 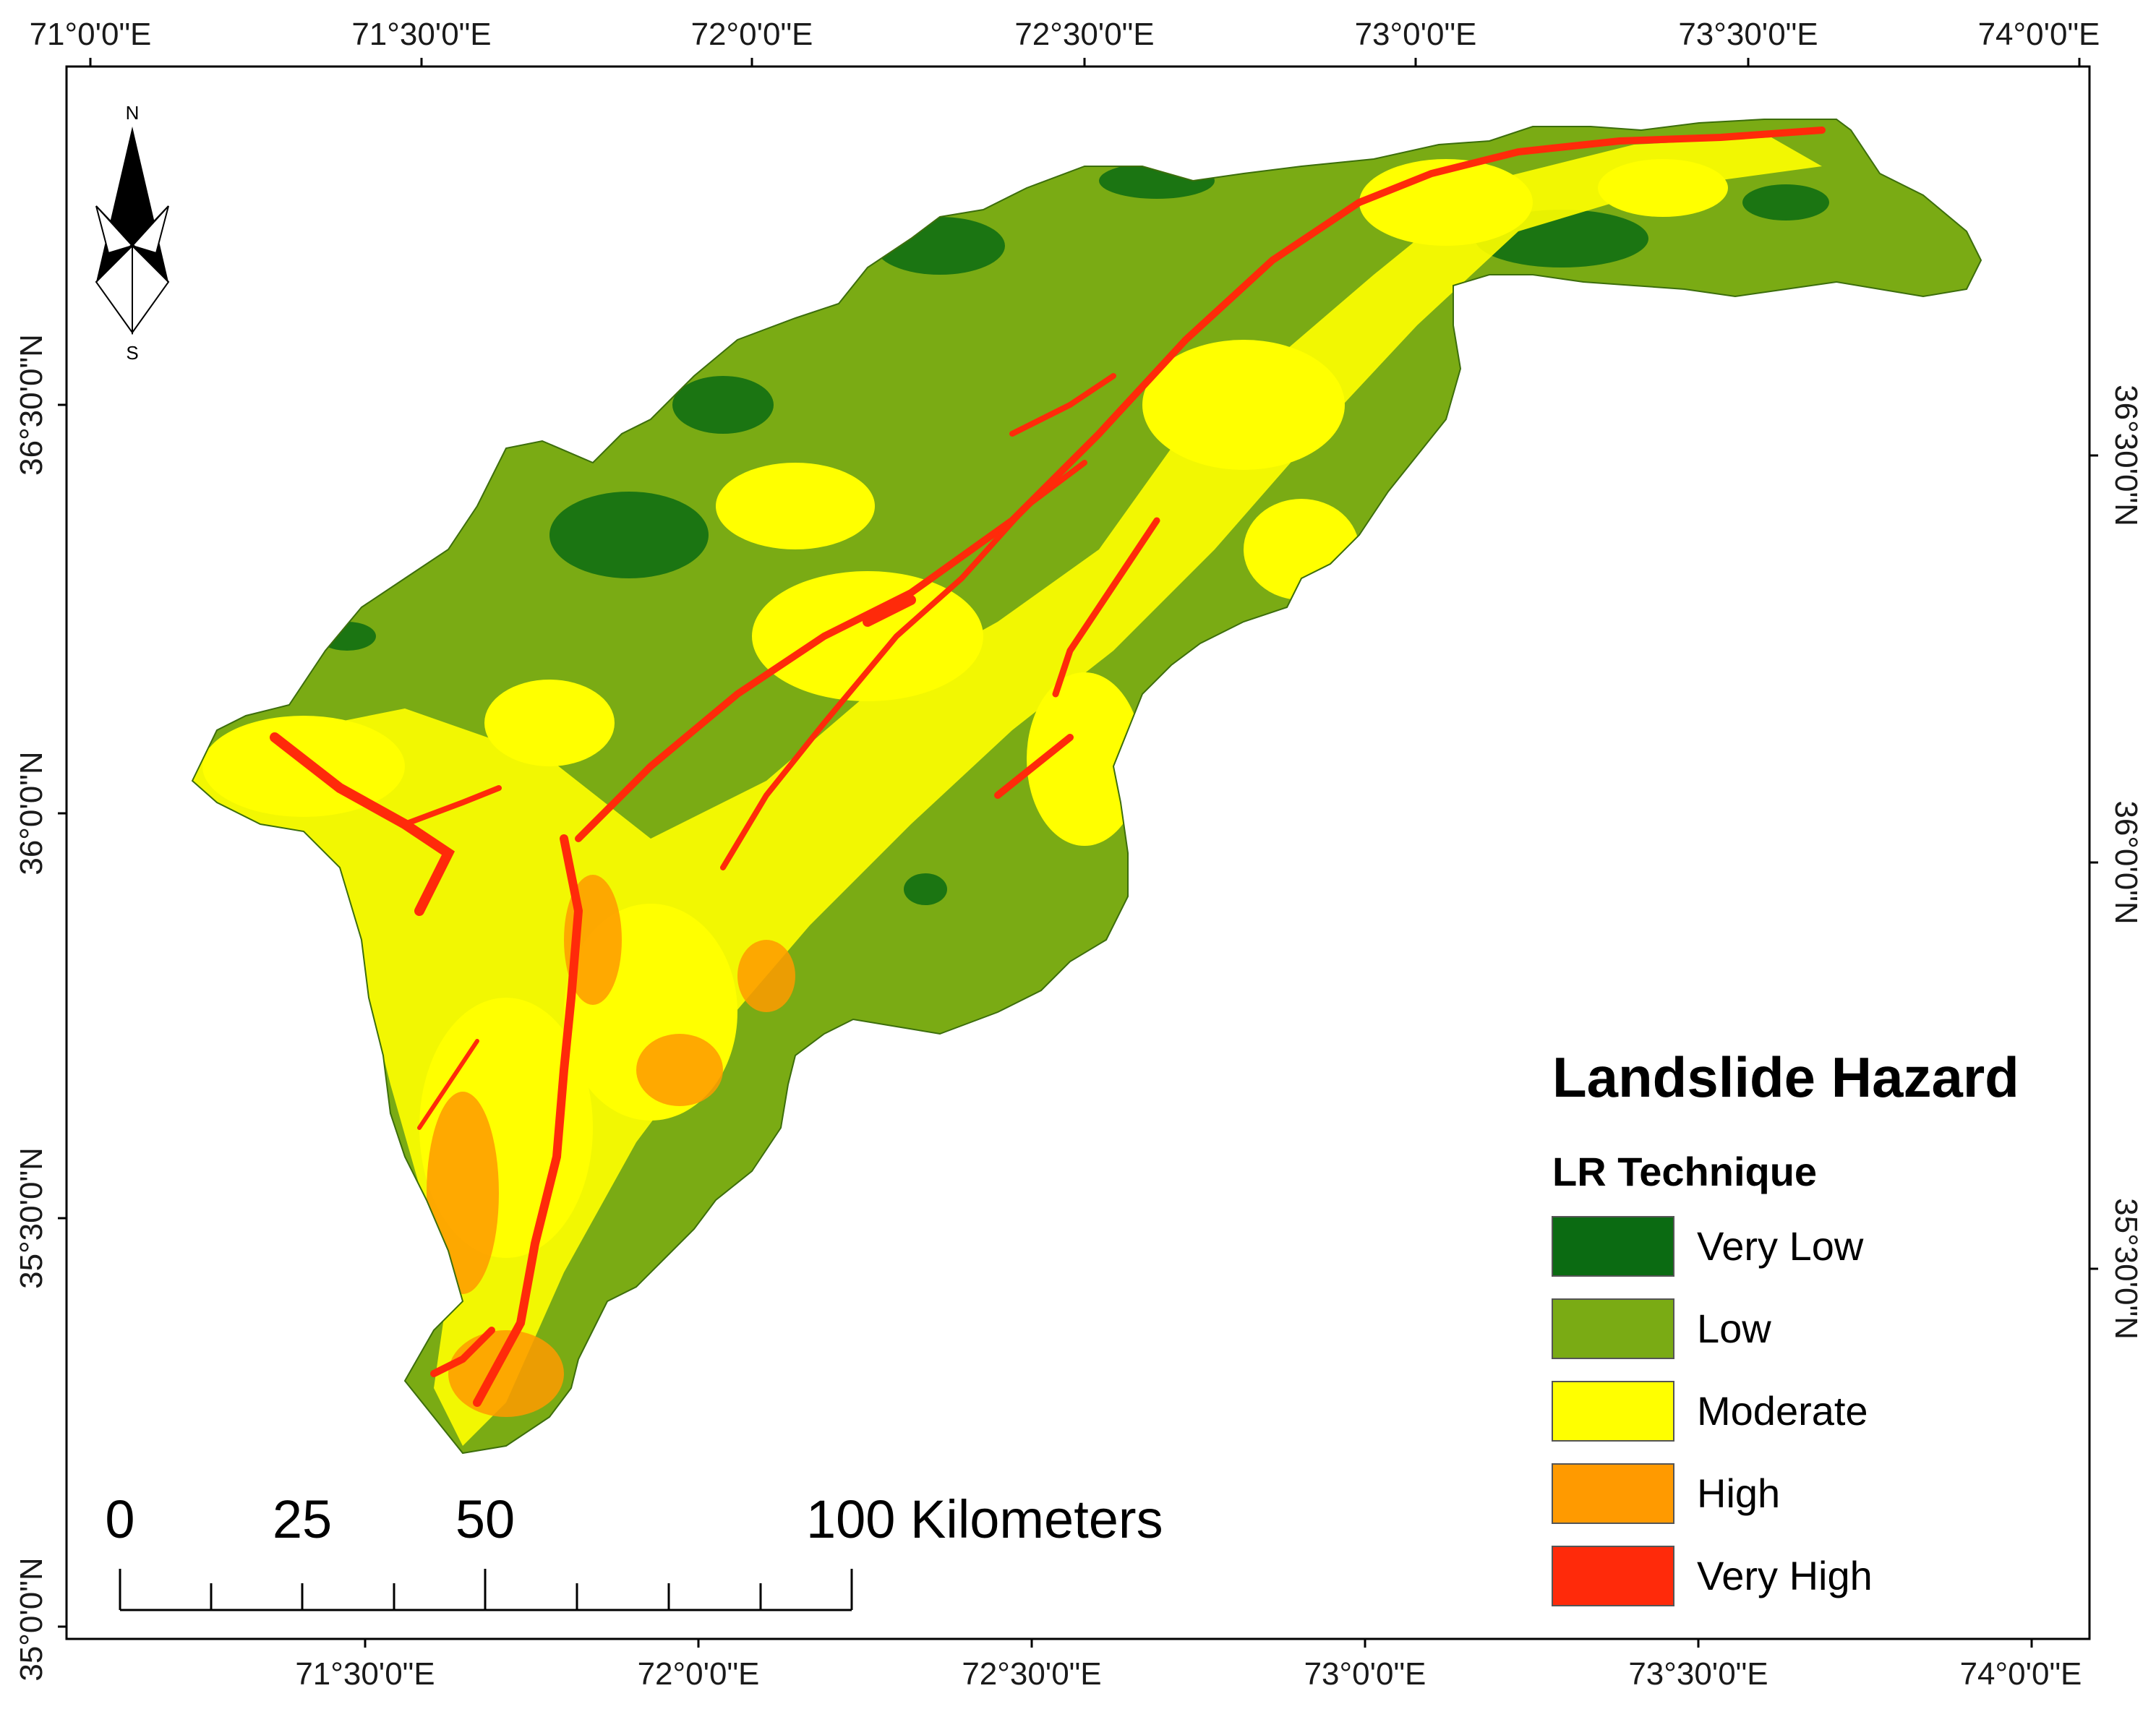 What do you see at coordinates (1613, 1328) in the screenshot?
I see `legend-swatch-low` at bounding box center [1613, 1328].